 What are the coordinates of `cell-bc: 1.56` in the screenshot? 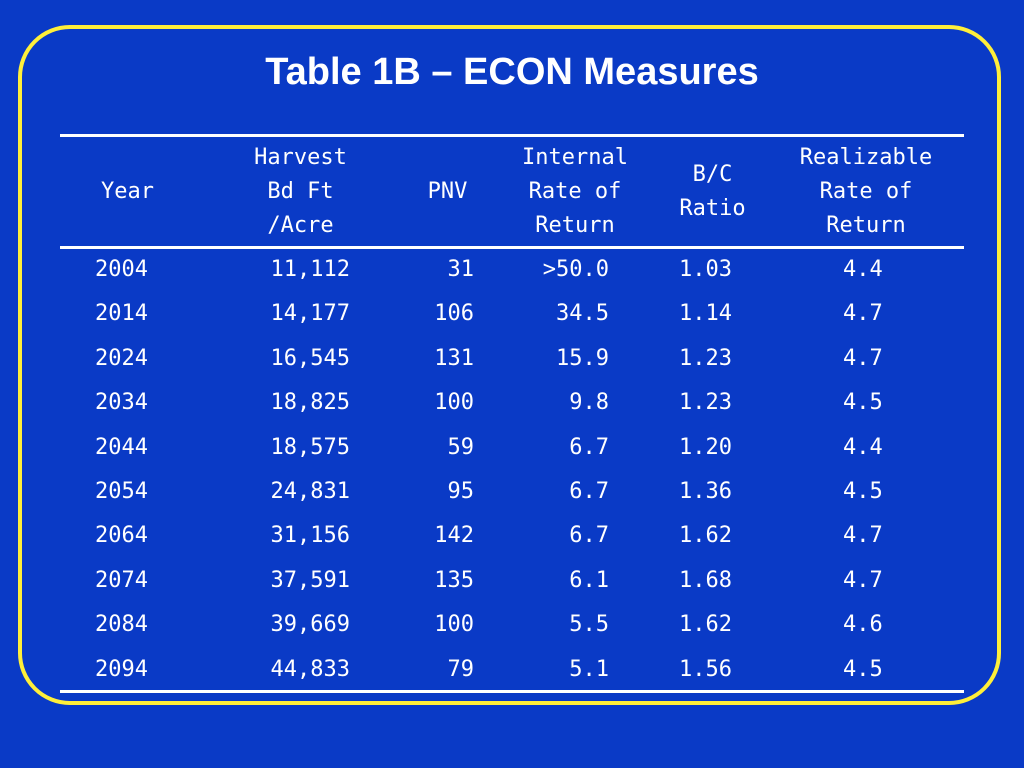 It's located at (705, 669).